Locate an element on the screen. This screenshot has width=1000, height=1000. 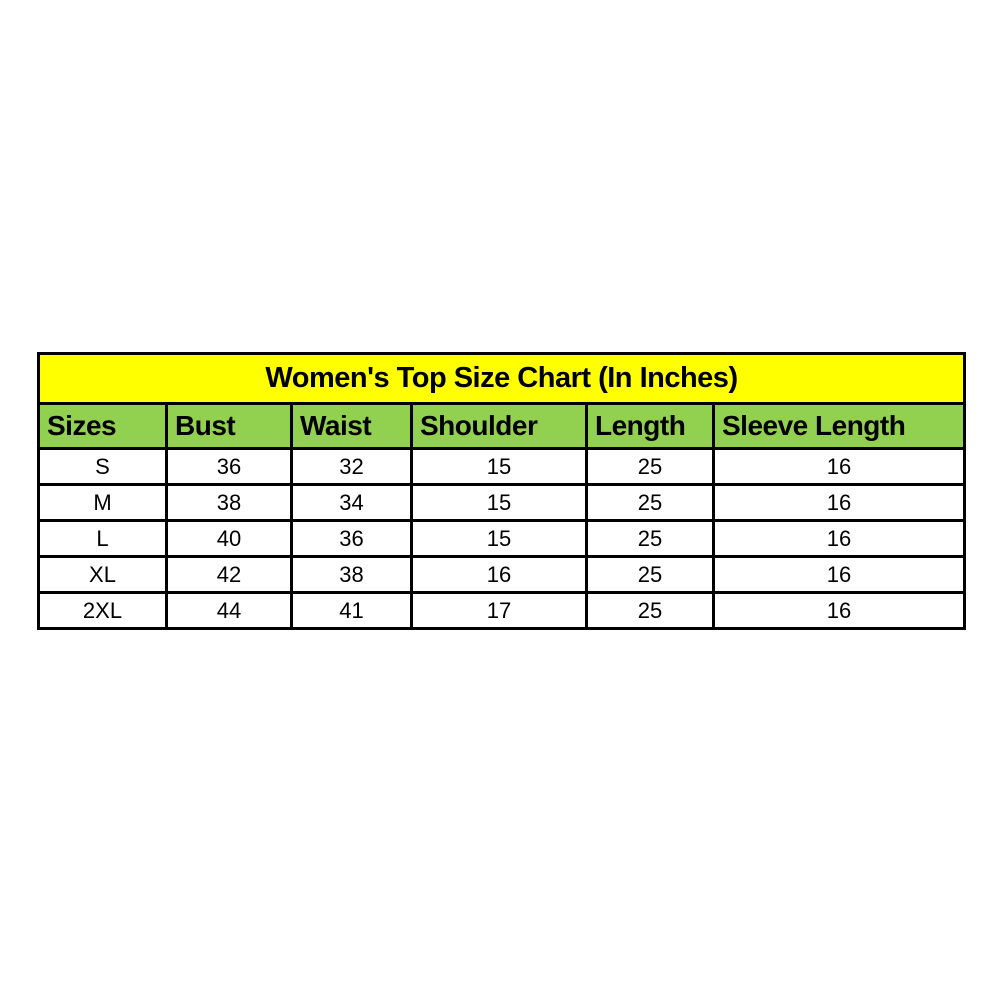
table-title: Women's Top Size Chart (In Inches) is located at coordinates (501, 378).